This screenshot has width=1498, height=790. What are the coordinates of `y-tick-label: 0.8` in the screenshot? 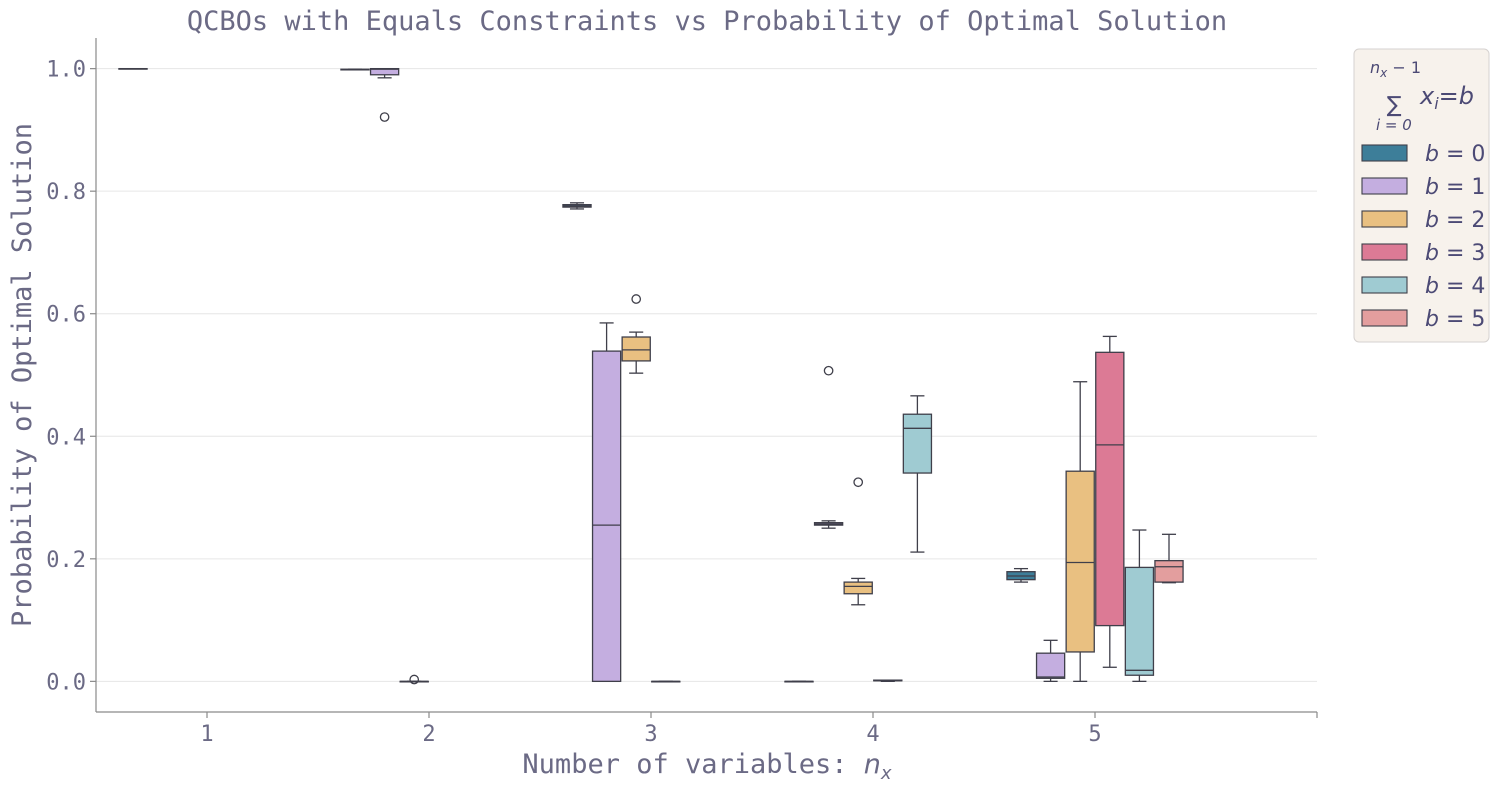 It's located at (66, 192).